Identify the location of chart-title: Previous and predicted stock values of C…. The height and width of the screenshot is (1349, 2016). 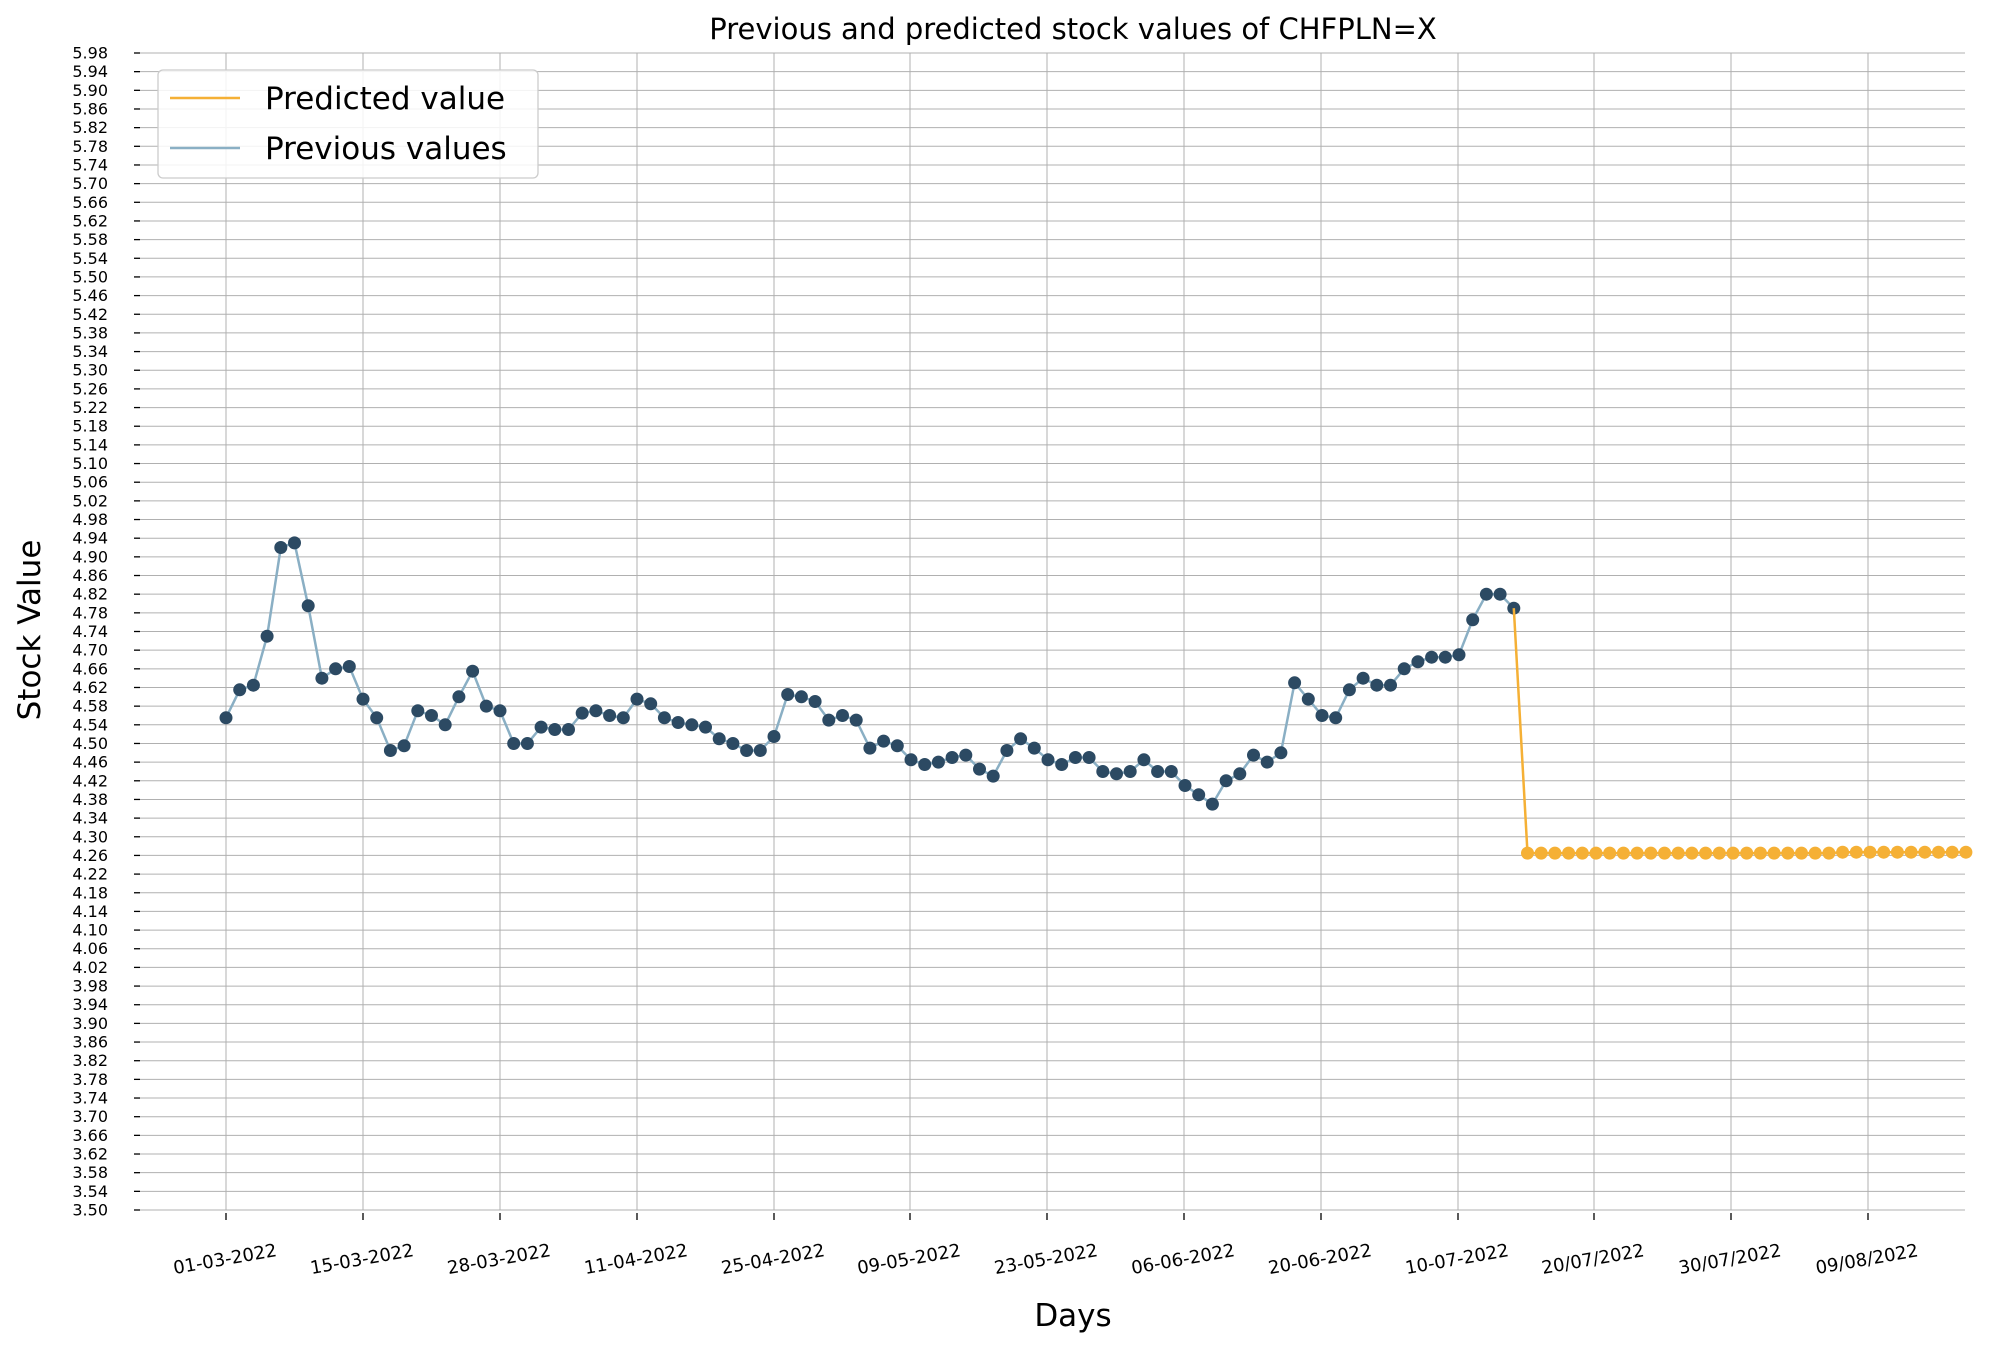
(1072, 29).